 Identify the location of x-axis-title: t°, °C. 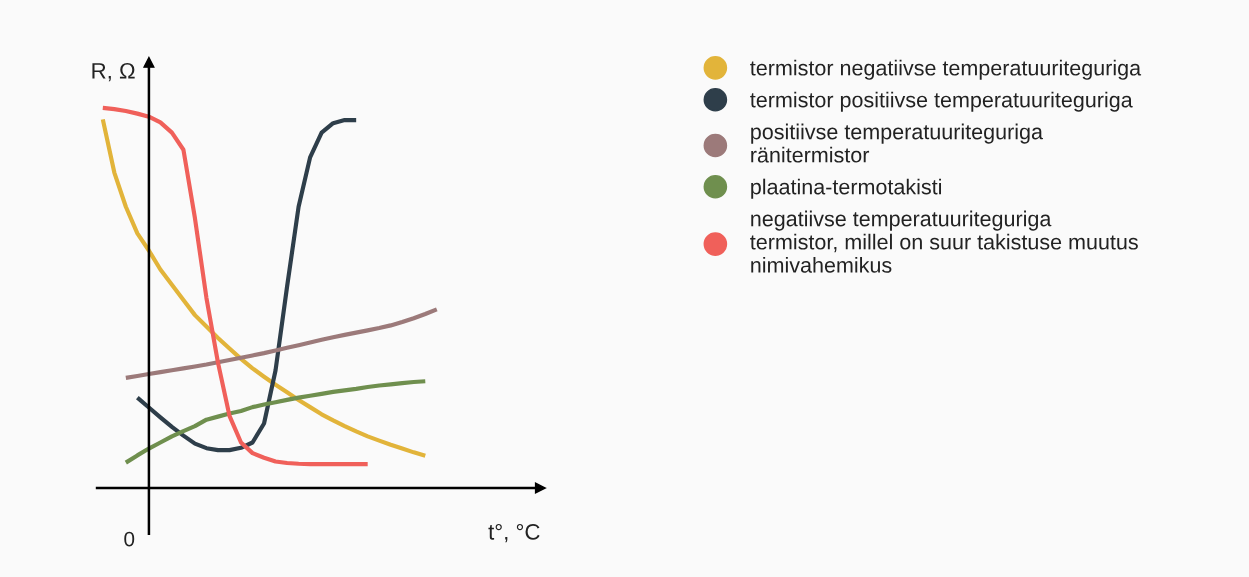
(514, 533).